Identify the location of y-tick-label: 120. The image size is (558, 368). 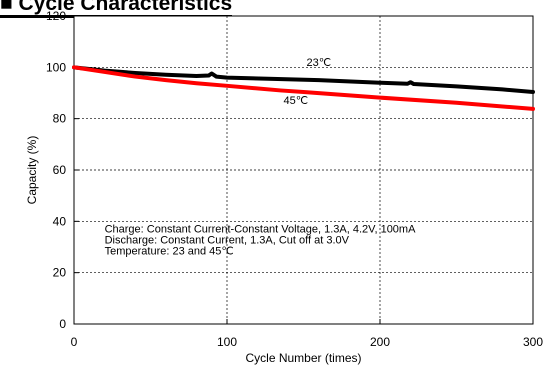
(56, 16).